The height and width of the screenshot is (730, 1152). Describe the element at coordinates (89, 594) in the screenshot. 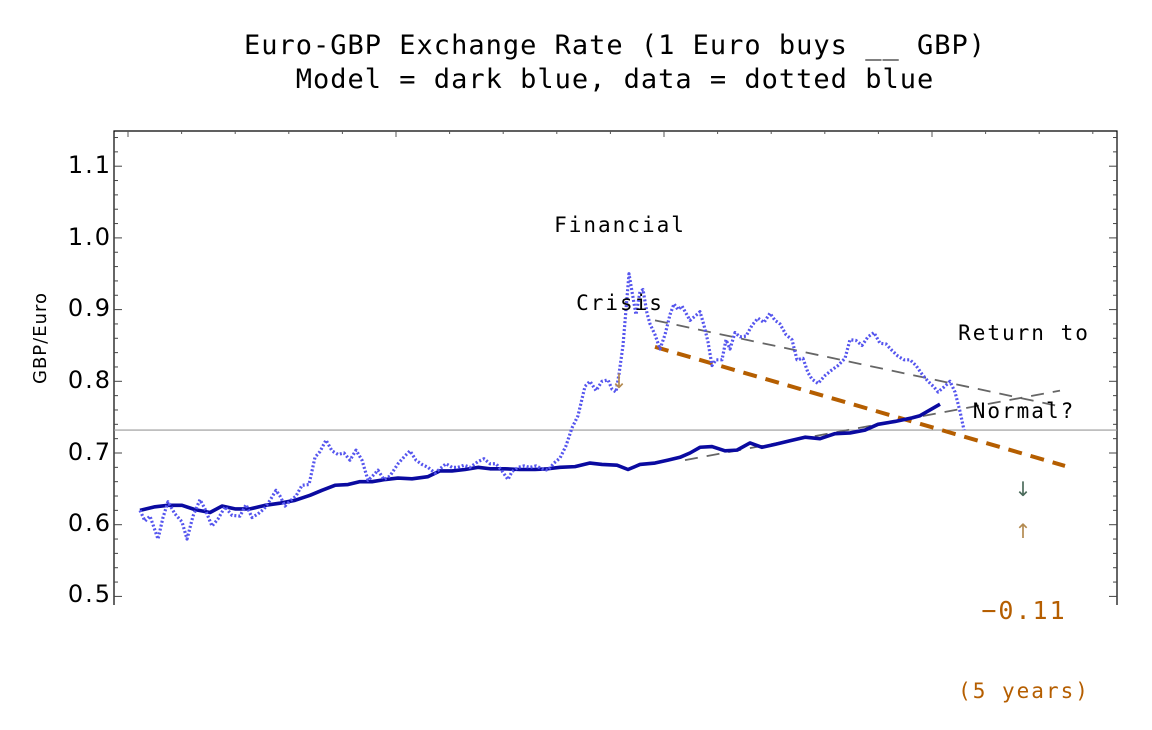

I see `y-tick-0-5: 0.5` at that location.